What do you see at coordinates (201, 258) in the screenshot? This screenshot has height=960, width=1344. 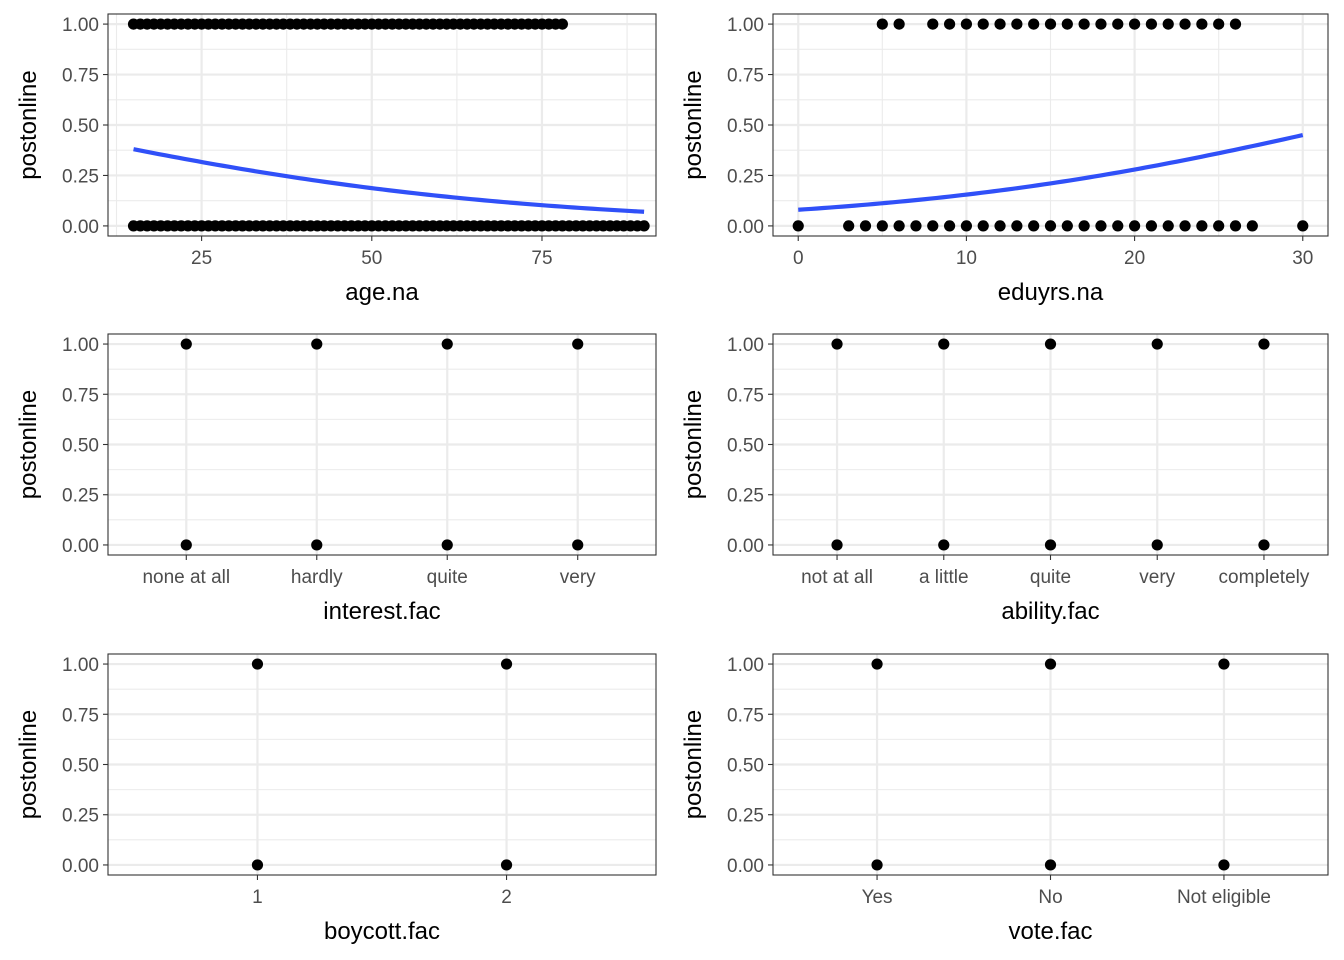 I see `x-tick-label: 25` at bounding box center [201, 258].